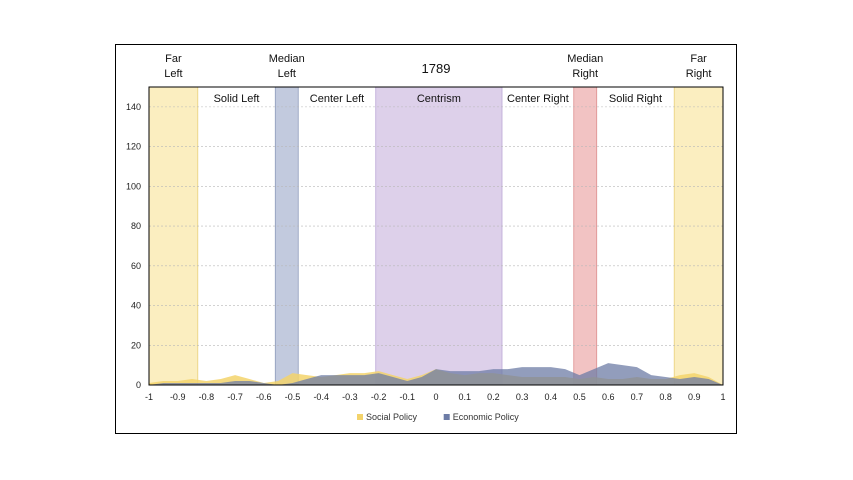  What do you see at coordinates (579, 397) in the screenshot?
I see `x-tick-label-15: 0.5` at bounding box center [579, 397].